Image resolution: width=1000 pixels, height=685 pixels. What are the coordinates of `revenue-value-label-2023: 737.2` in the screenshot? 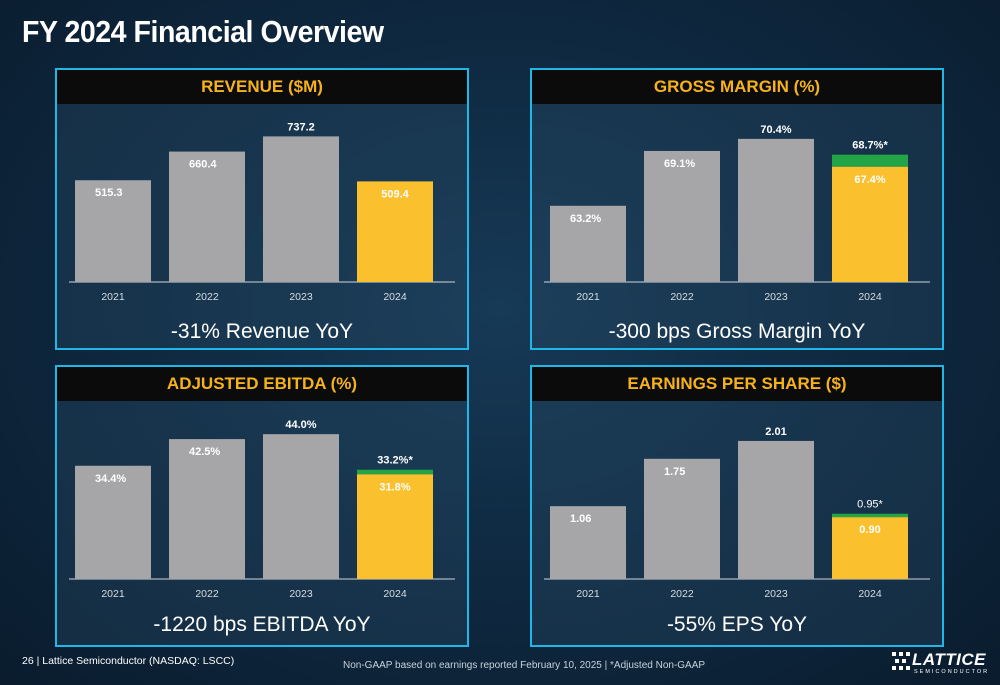 It's located at (301, 127).